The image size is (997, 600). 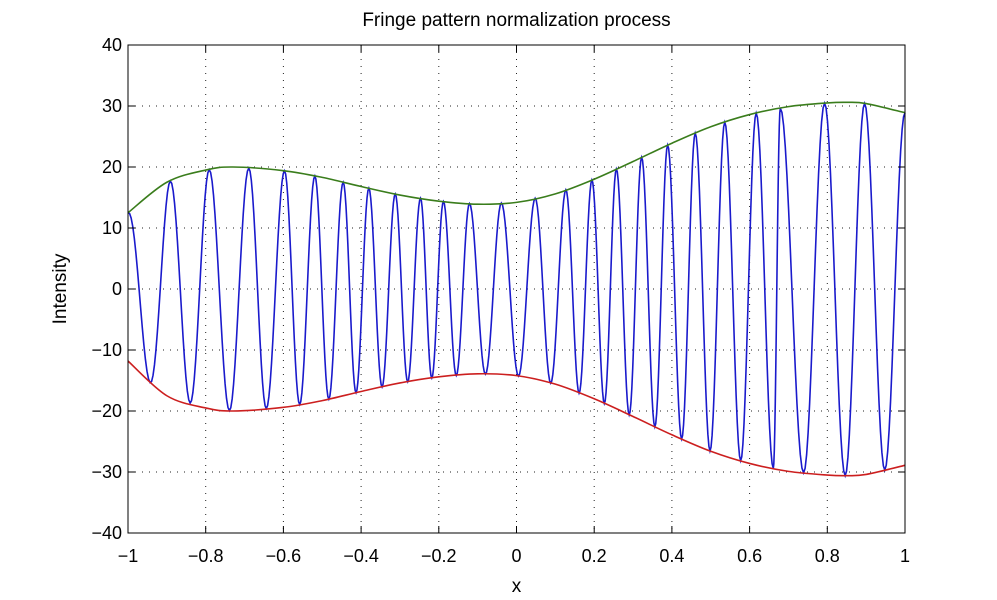 What do you see at coordinates (671, 556) in the screenshot?
I see `x-tick-label: 0.4` at bounding box center [671, 556].